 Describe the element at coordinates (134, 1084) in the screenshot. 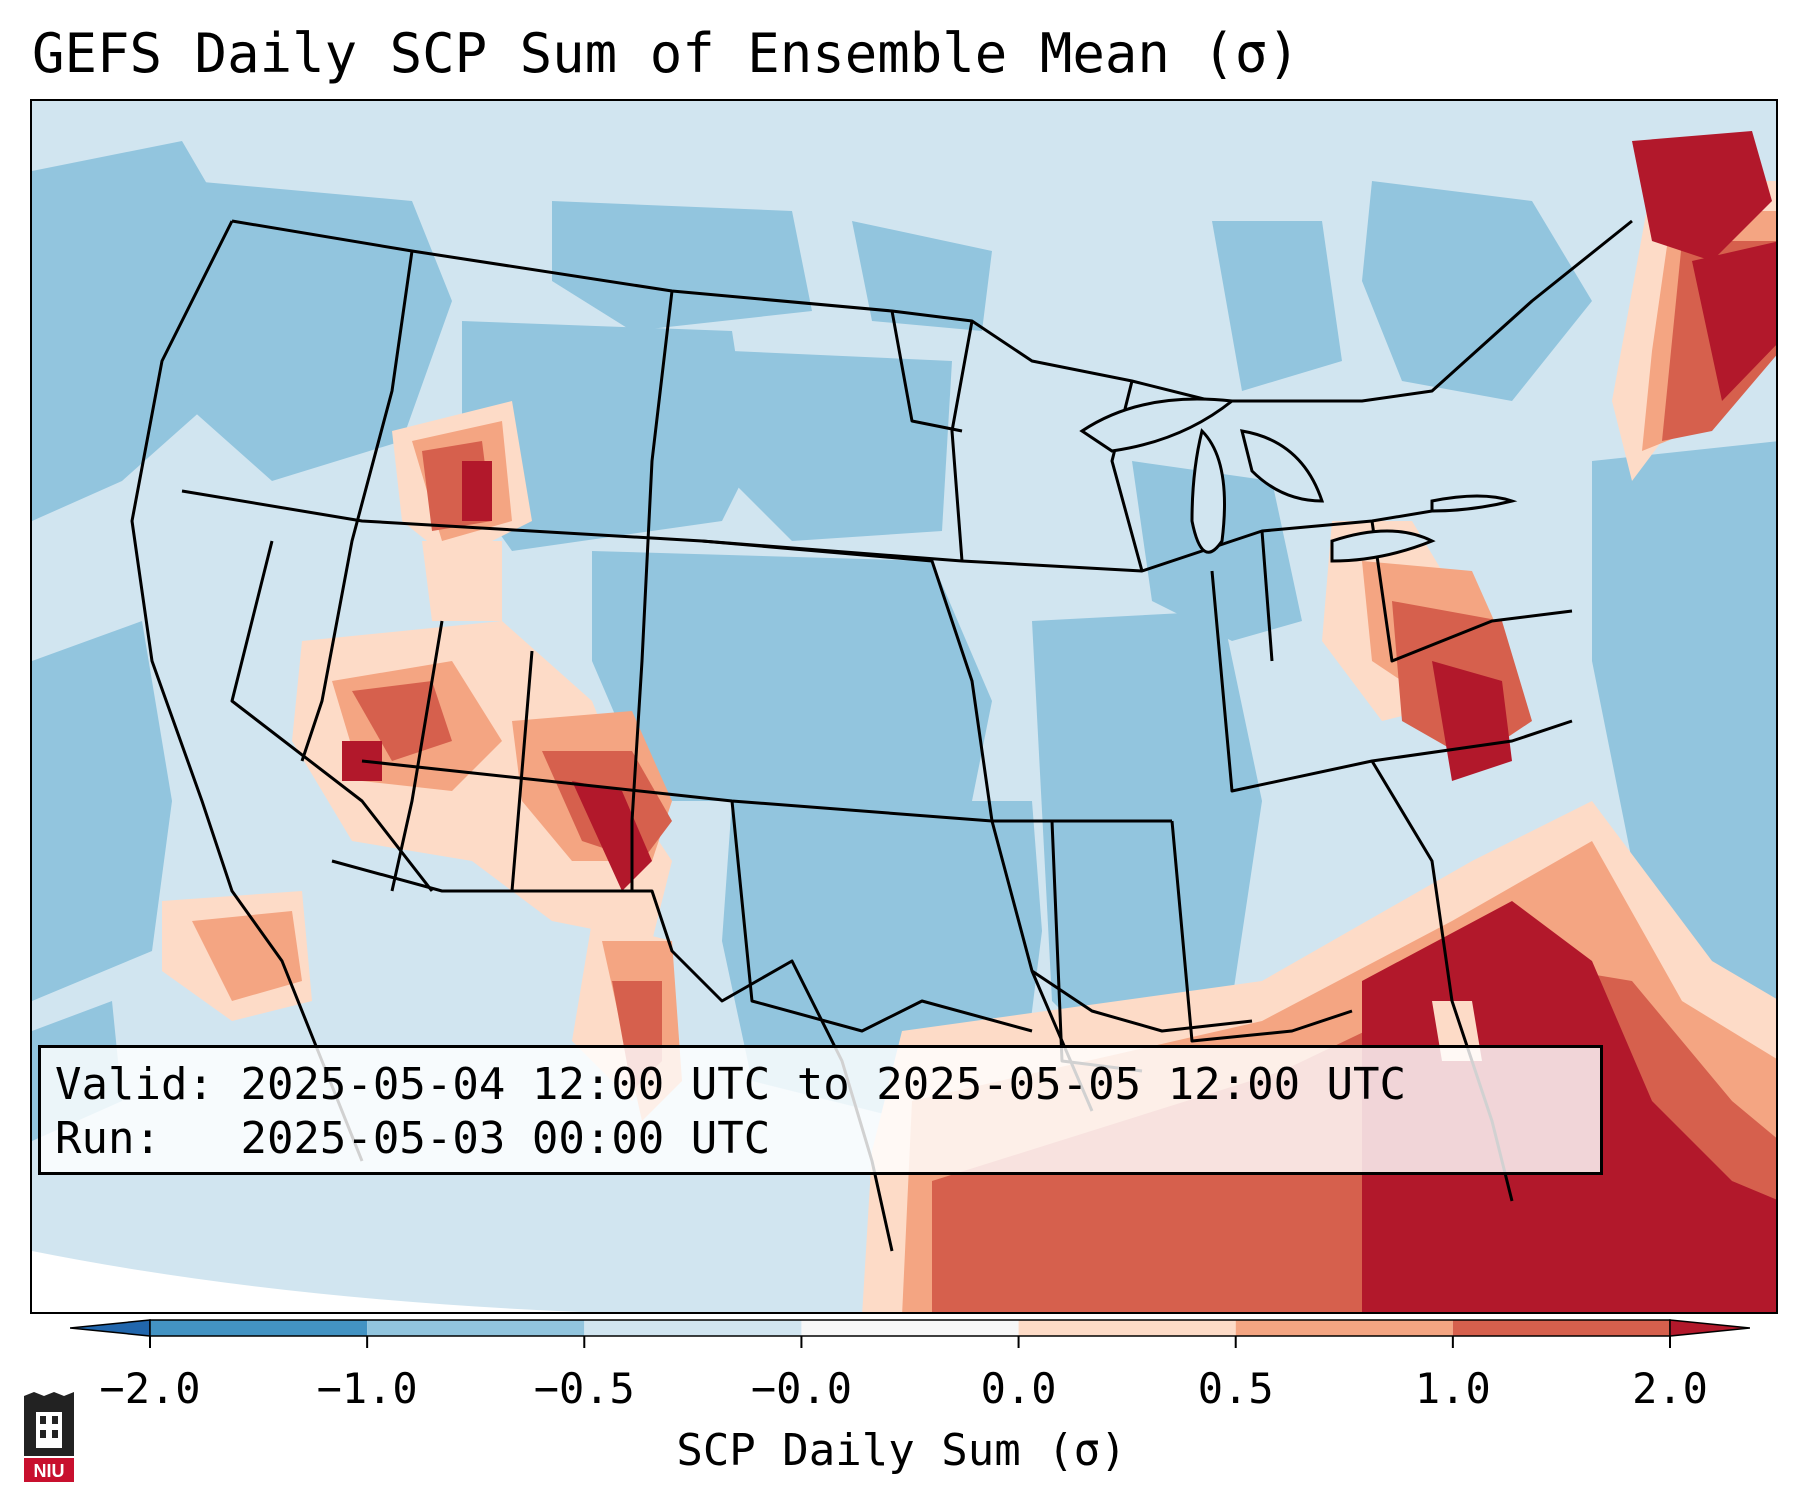

I see `valid-label: Valid:` at that location.